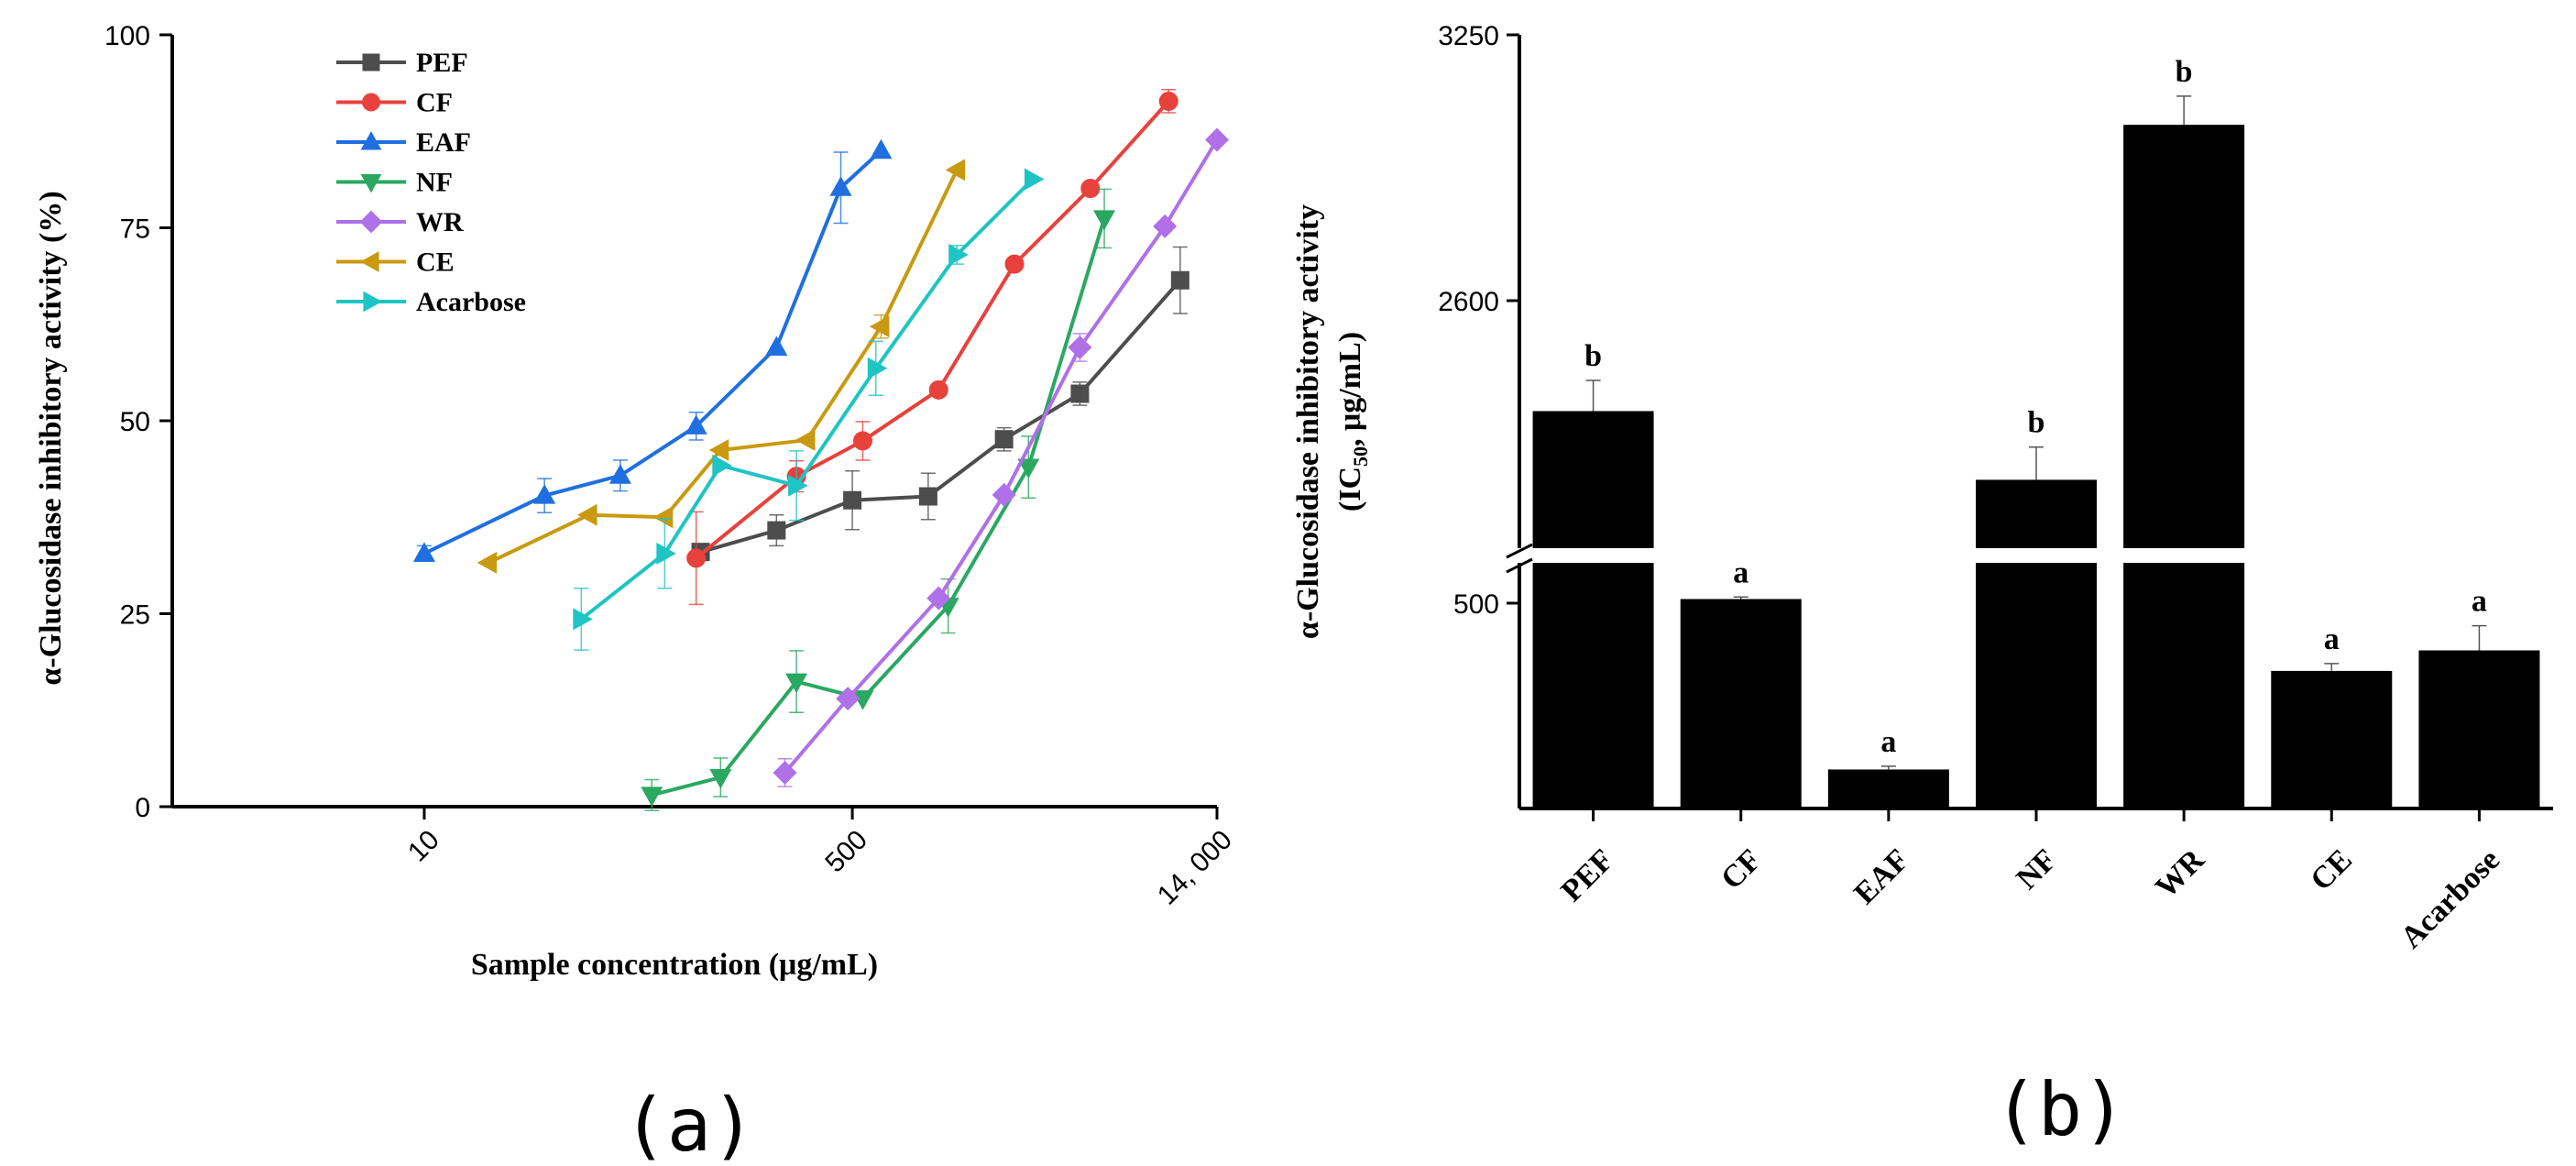 The image size is (2576, 1166). Describe the element at coordinates (135, 229) in the screenshot. I see `y-tick-label: 75` at that location.